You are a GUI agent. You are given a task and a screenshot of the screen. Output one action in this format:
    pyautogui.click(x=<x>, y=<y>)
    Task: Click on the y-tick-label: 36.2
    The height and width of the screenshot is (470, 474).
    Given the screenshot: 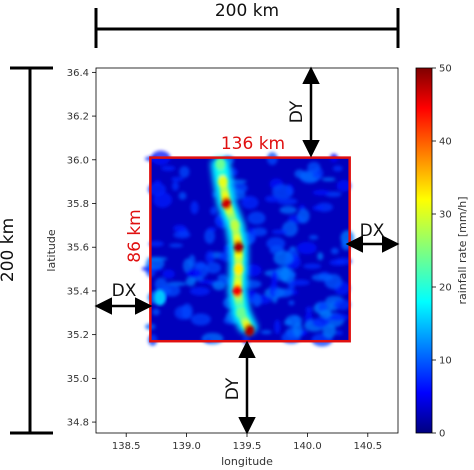 What is the action you would take?
    pyautogui.click(x=78, y=117)
    